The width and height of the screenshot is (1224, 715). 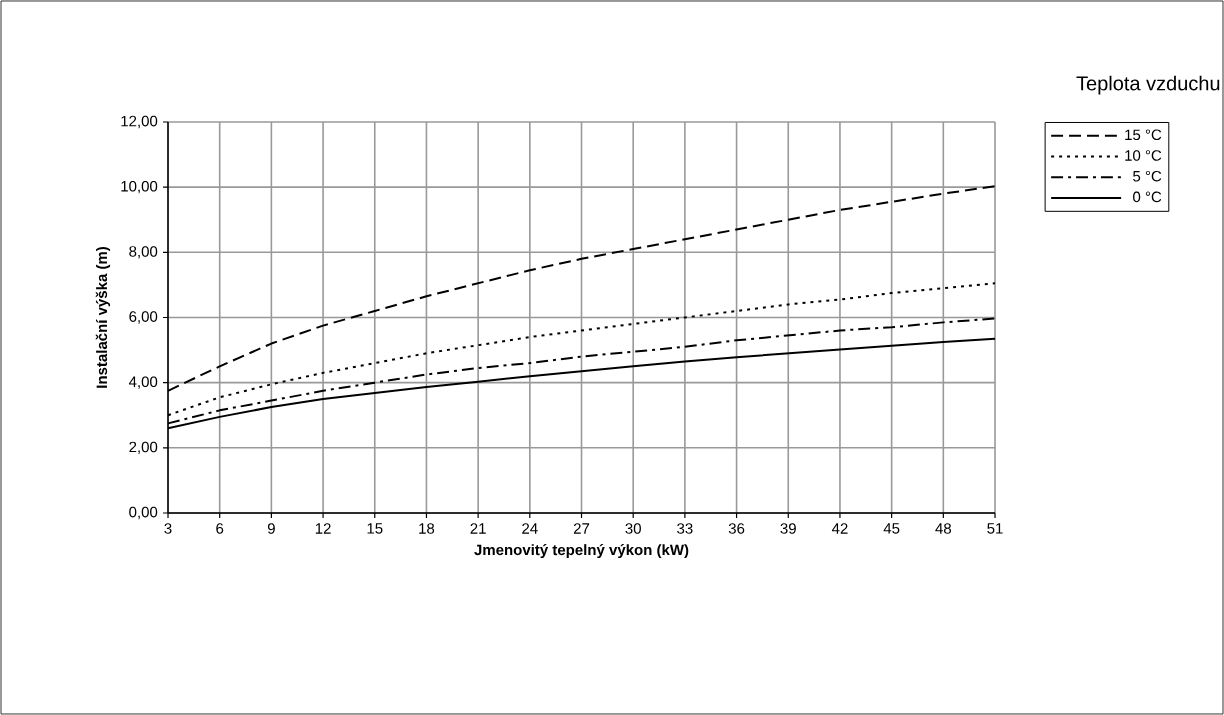 I want to click on legend-title: Teplota vzduchu, so click(x=1148, y=85).